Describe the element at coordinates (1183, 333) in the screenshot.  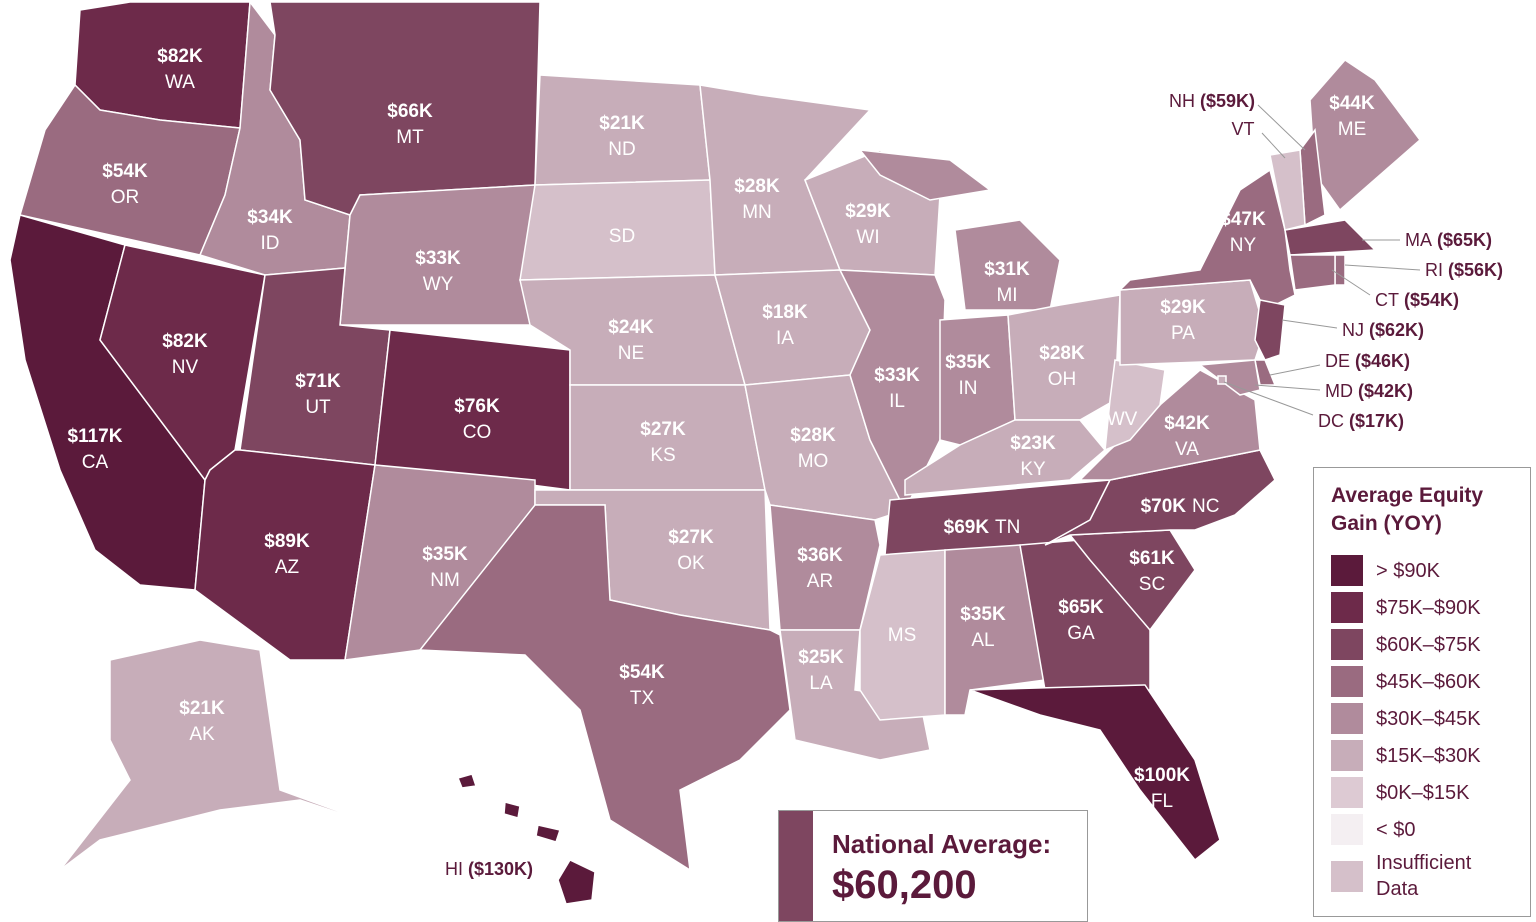
I see `state-name-label: PA` at that location.